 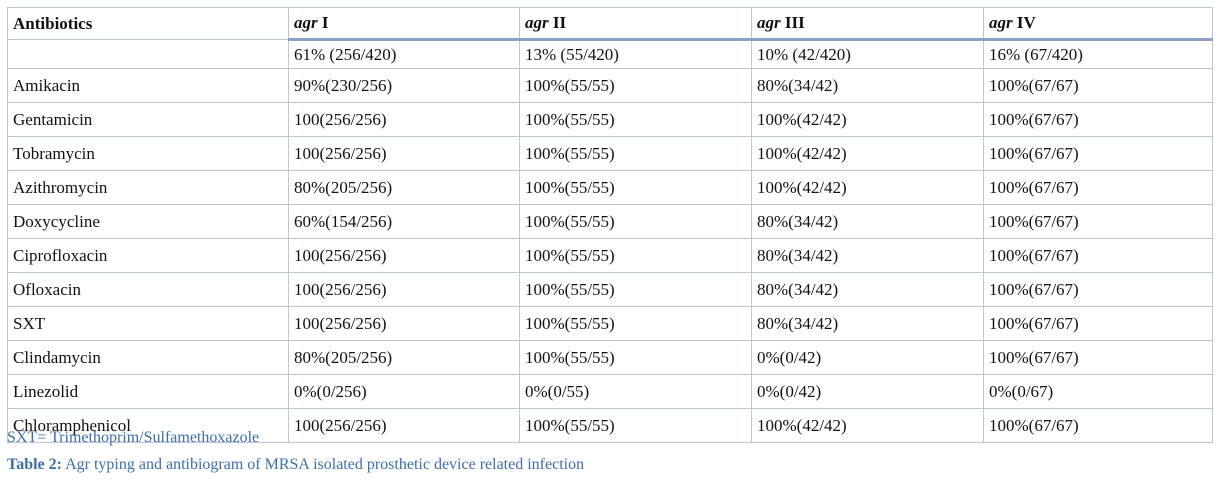 I want to click on prevalence-cell: 13% (55/420), so click(x=635, y=54).